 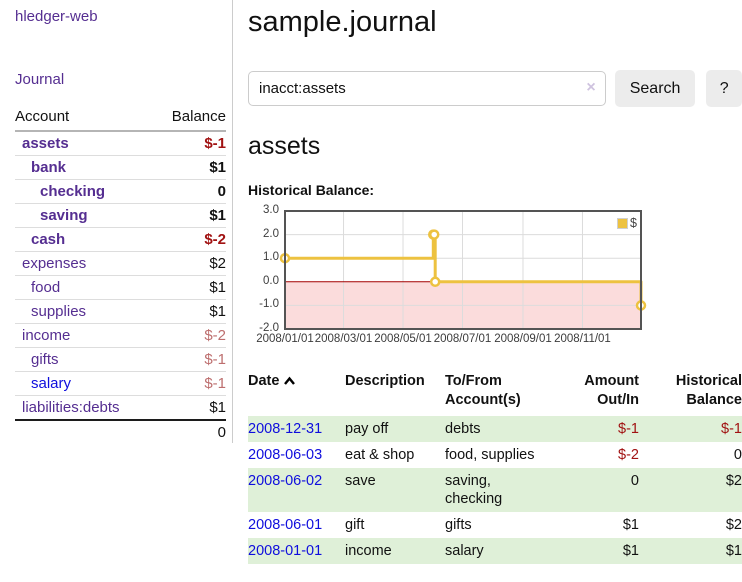 I want to click on chart-legend: $, so click(x=627, y=223).